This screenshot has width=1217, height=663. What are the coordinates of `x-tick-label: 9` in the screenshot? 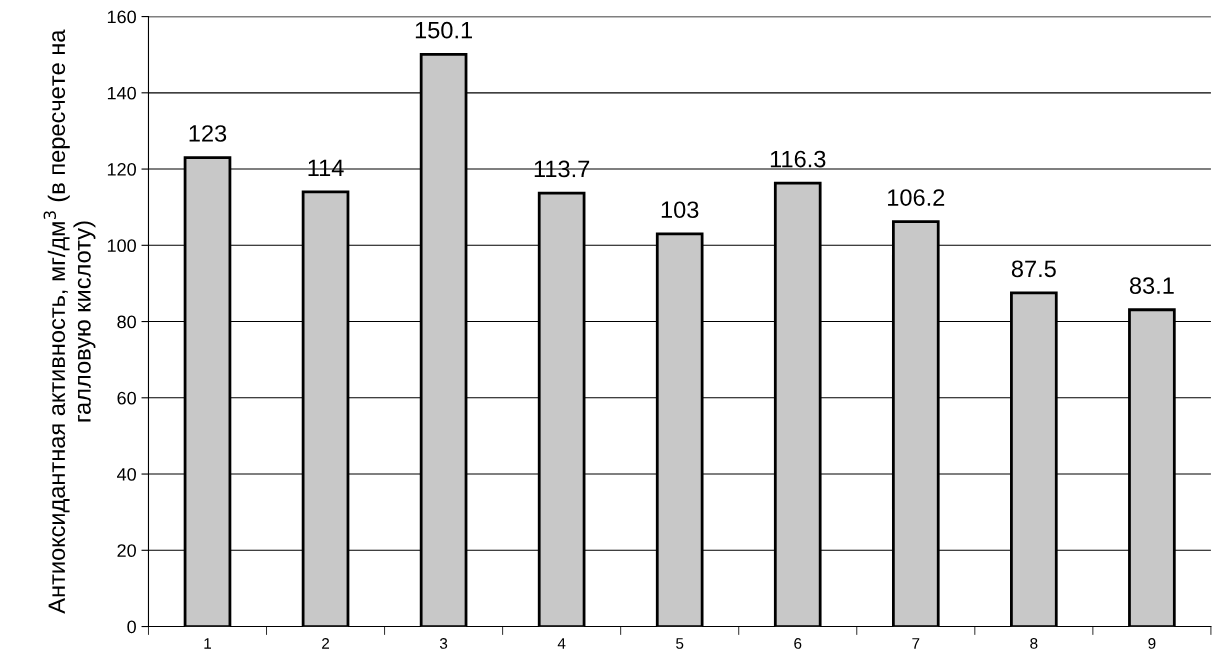 It's located at (1152, 643).